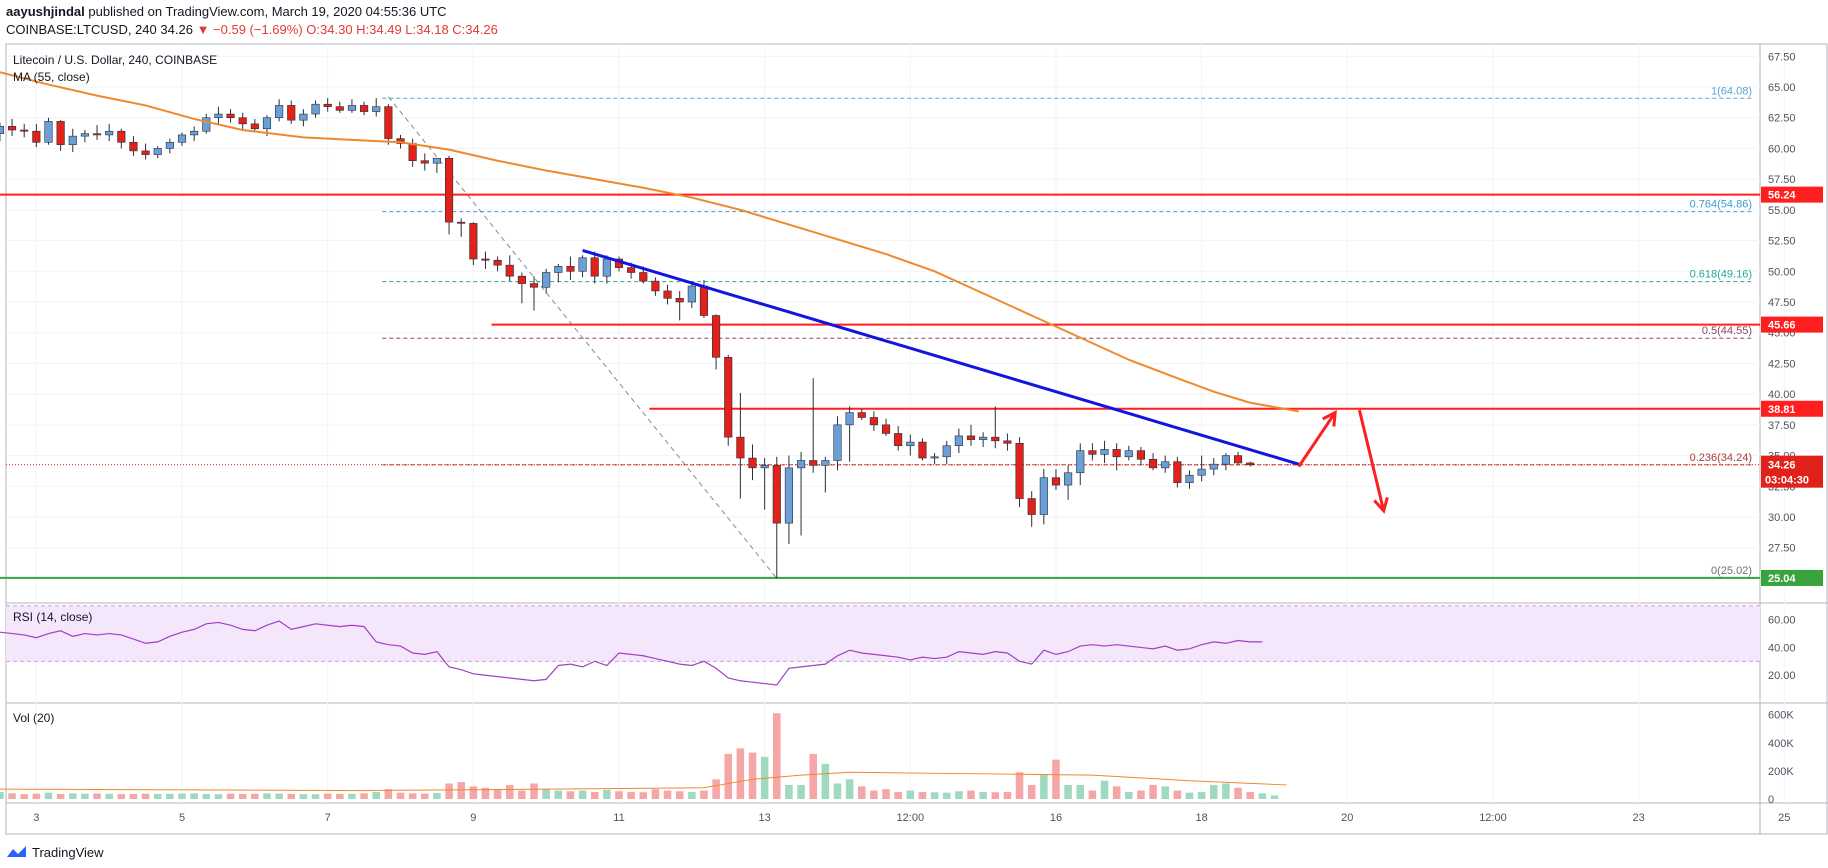 This screenshot has height=868, width=1828. Describe the element at coordinates (182, 818) in the screenshot. I see `x-tick-label: 5` at that location.